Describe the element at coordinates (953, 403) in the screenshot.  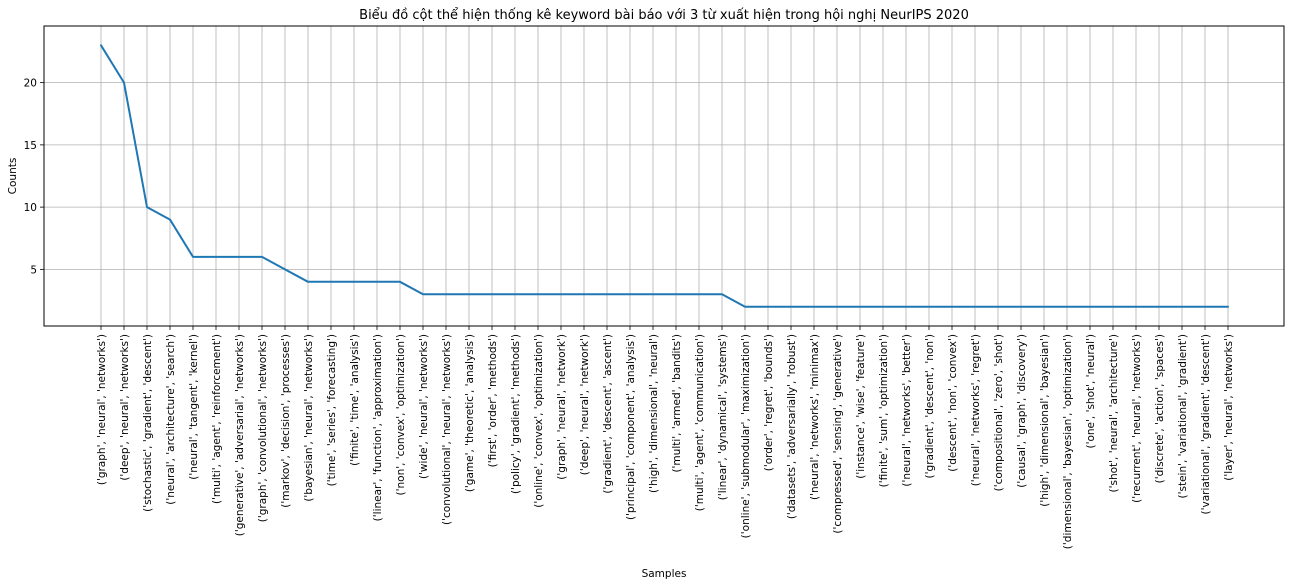
I see `x-tick-label: ('descent', 'non', 'convex')` at that location.